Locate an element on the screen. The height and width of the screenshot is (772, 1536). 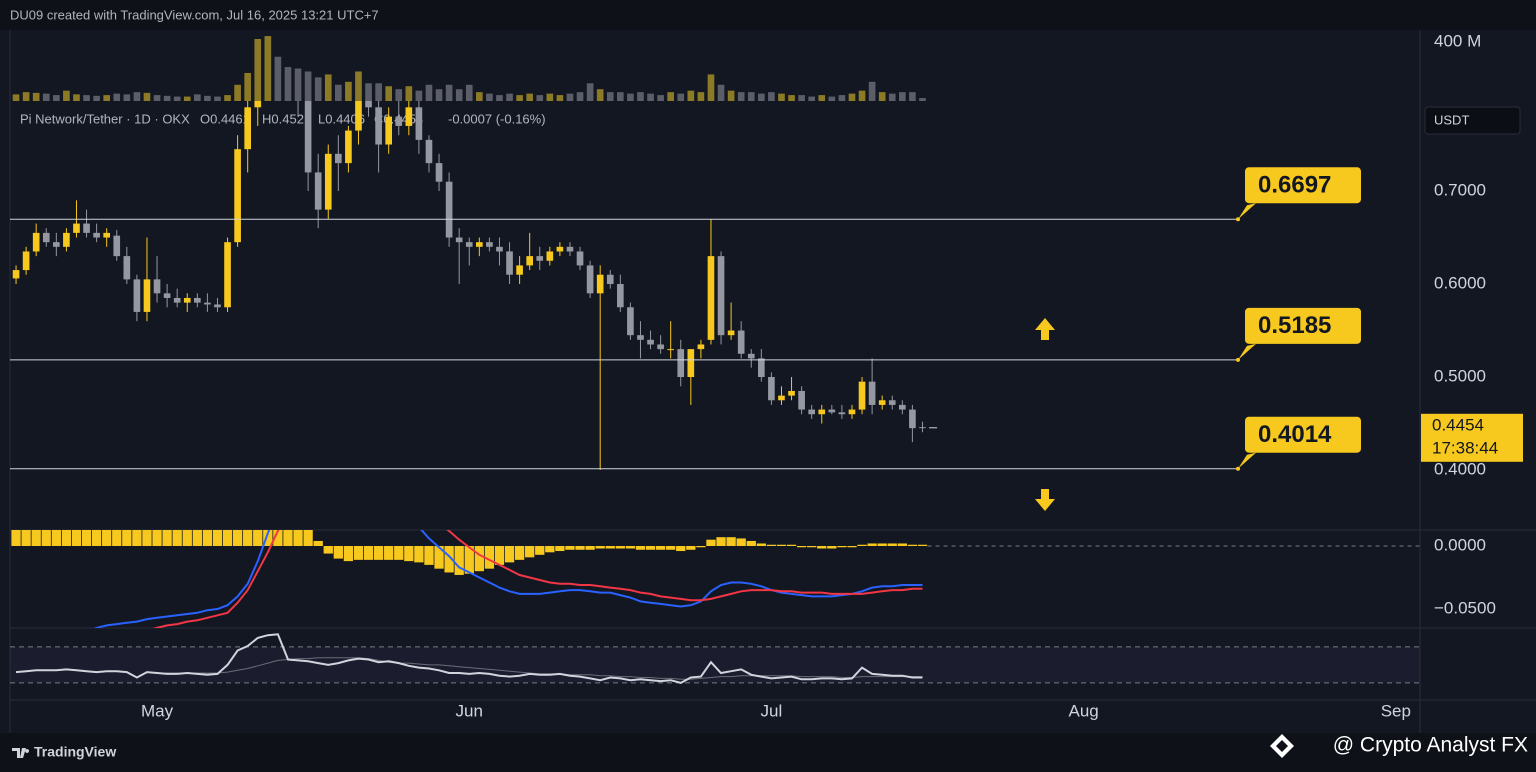
watermark: @ Crypto Analyst FX is located at coordinates (1430, 745).